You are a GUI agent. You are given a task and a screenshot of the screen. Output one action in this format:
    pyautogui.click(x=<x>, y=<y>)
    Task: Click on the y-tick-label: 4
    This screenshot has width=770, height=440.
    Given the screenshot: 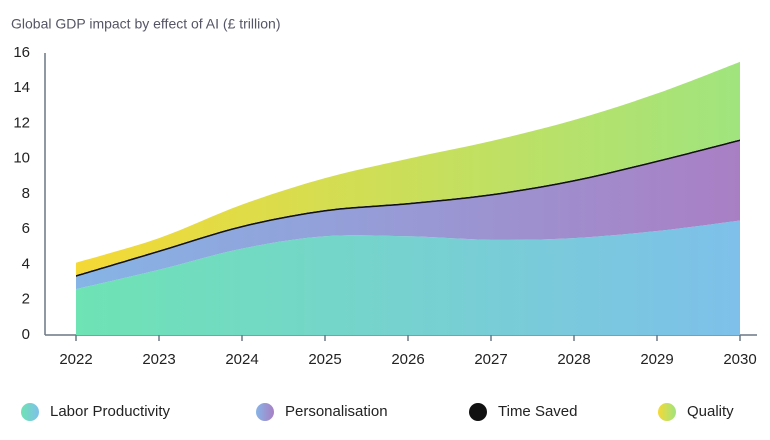 What is the action you would take?
    pyautogui.click(x=26, y=263)
    